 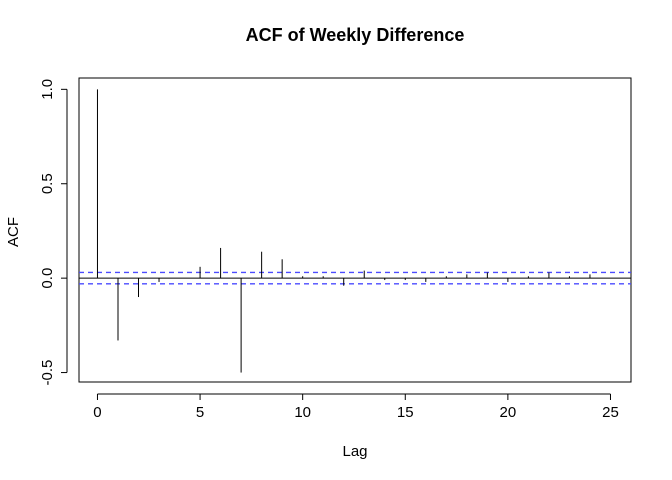 I want to click on x-tick-label-25: 25, so click(x=610, y=412).